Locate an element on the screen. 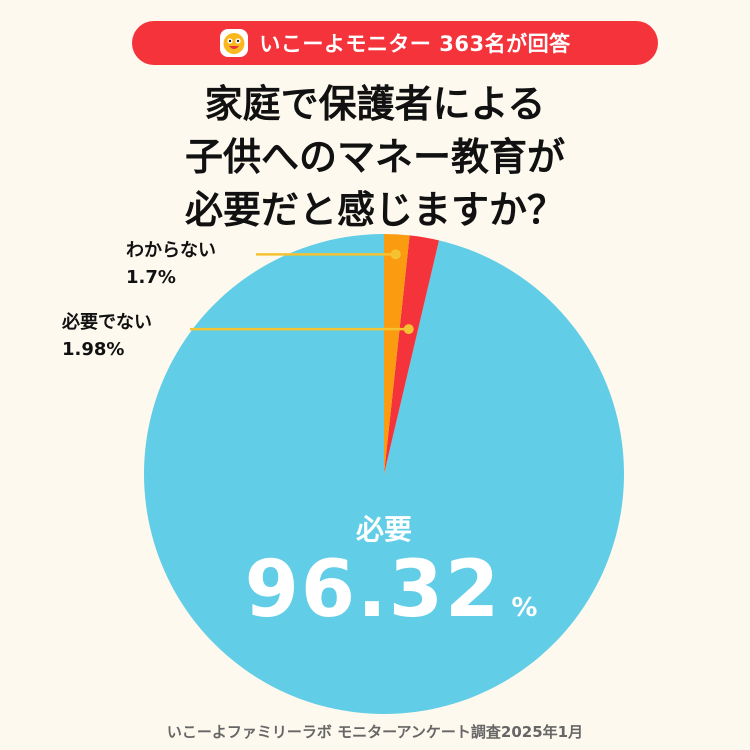 This screenshot has width=750, height=750. slice-label-unknown: わからない 1.7% is located at coordinates (171, 264).